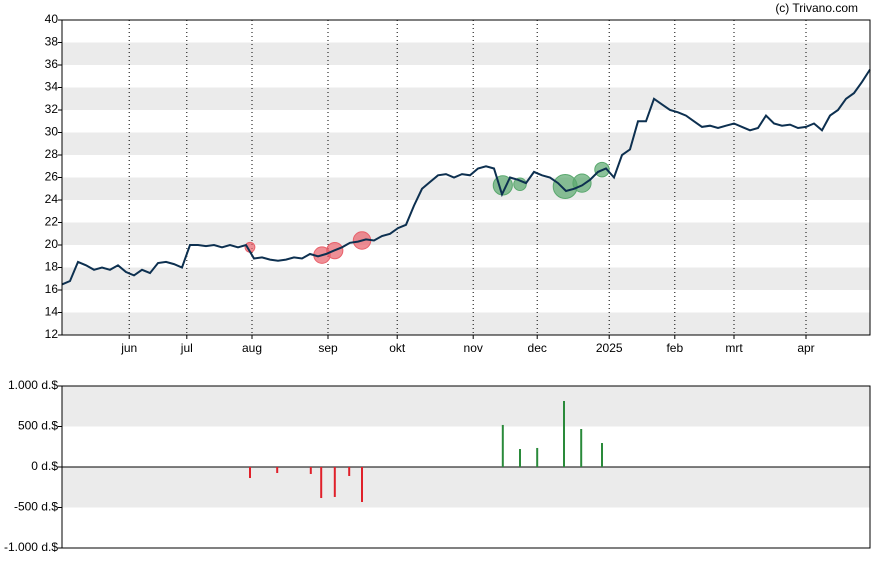 This screenshot has width=888, height=565. I want to click on x-tick-label: aug, so click(252, 348).